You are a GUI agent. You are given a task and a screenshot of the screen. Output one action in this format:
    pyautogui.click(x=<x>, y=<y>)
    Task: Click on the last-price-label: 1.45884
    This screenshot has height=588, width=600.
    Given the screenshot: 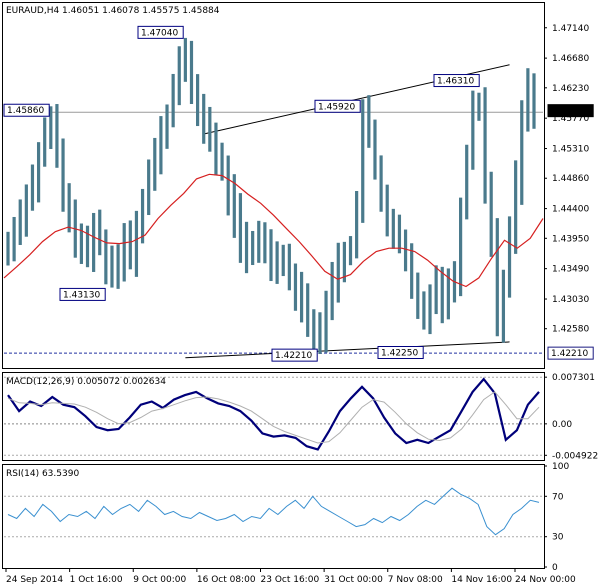 What is the action you would take?
    pyautogui.click(x=569, y=112)
    